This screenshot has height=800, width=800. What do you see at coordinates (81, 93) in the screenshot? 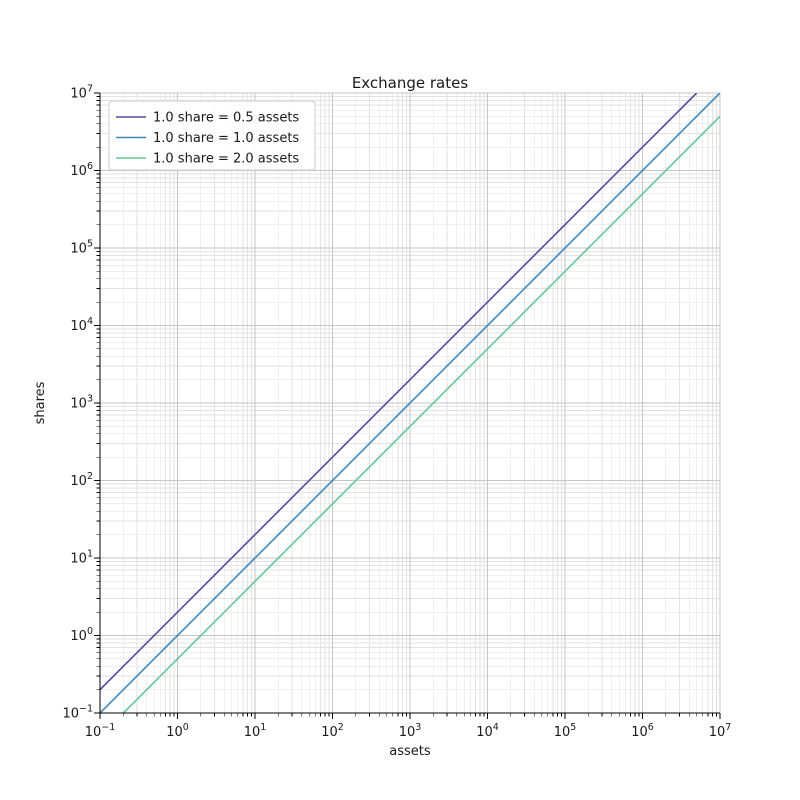
I see `y-tick-label: 10⁷` at bounding box center [81, 93].